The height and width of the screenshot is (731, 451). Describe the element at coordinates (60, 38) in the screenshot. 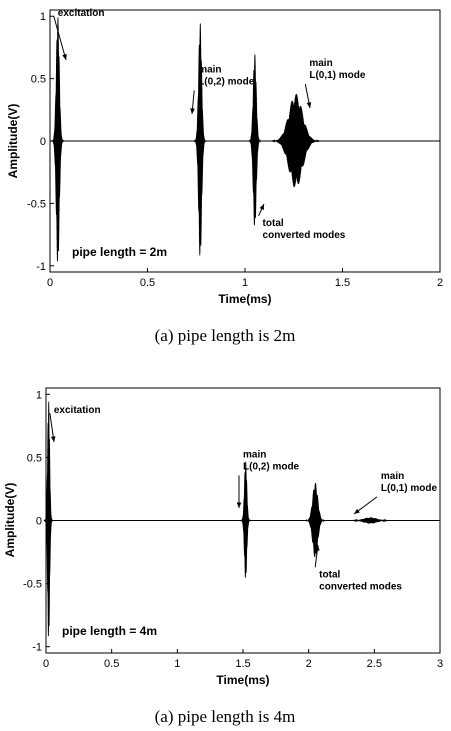

I see `annotation-arrow` at that location.